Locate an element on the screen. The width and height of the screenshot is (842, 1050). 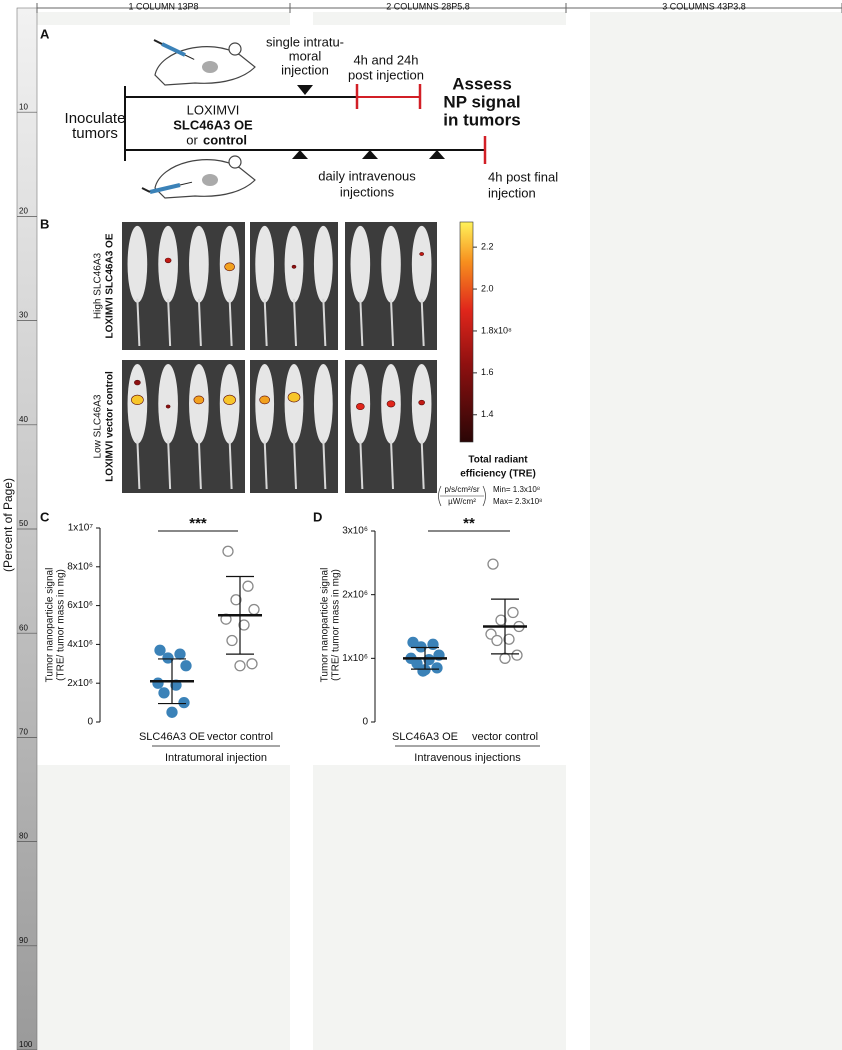
ruler-label: 10 is located at coordinates (23, 106).